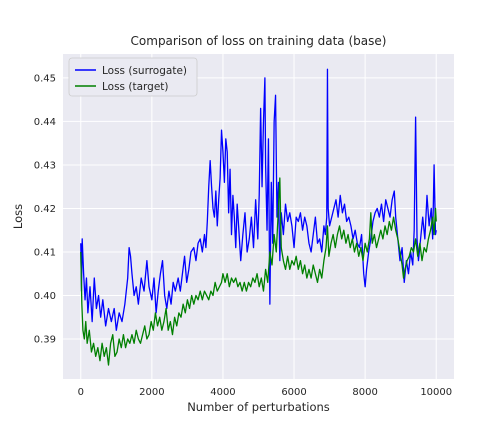 This screenshot has width=504, height=432. Describe the element at coordinates (45, 122) in the screenshot. I see `y-tick-label: 0.44` at that location.